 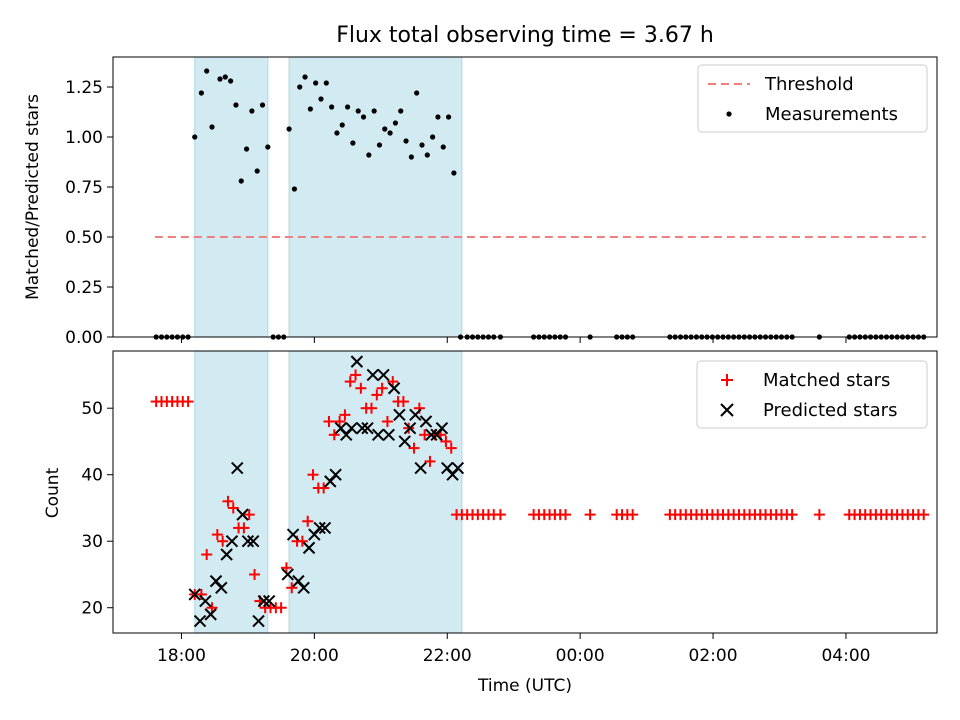 I want to click on bottom-x-tick-label: 00:00, so click(x=580, y=656).